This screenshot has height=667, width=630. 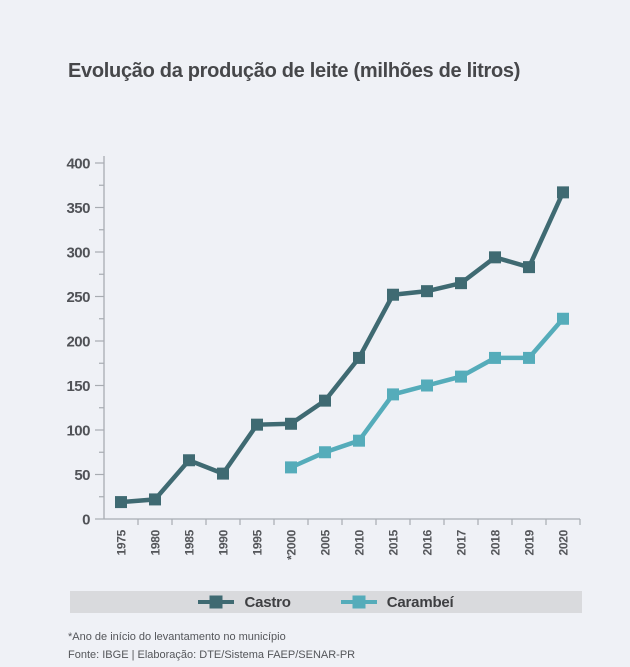 I want to click on x-tick-label: 2016, so click(x=428, y=542).